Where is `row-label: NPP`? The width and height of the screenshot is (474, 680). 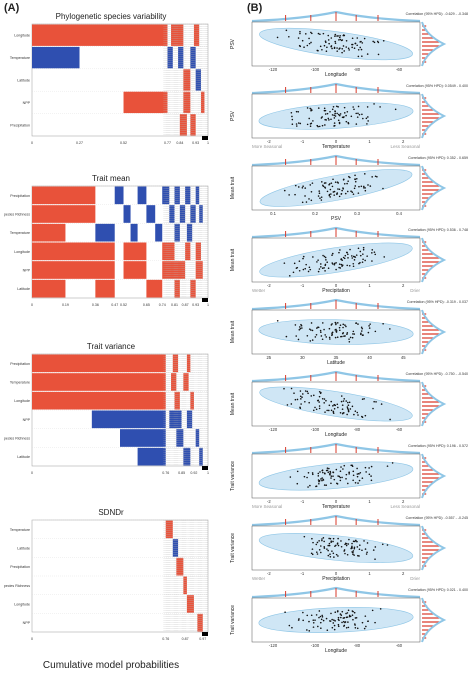 row-label: NPP is located at coordinates (27, 623).